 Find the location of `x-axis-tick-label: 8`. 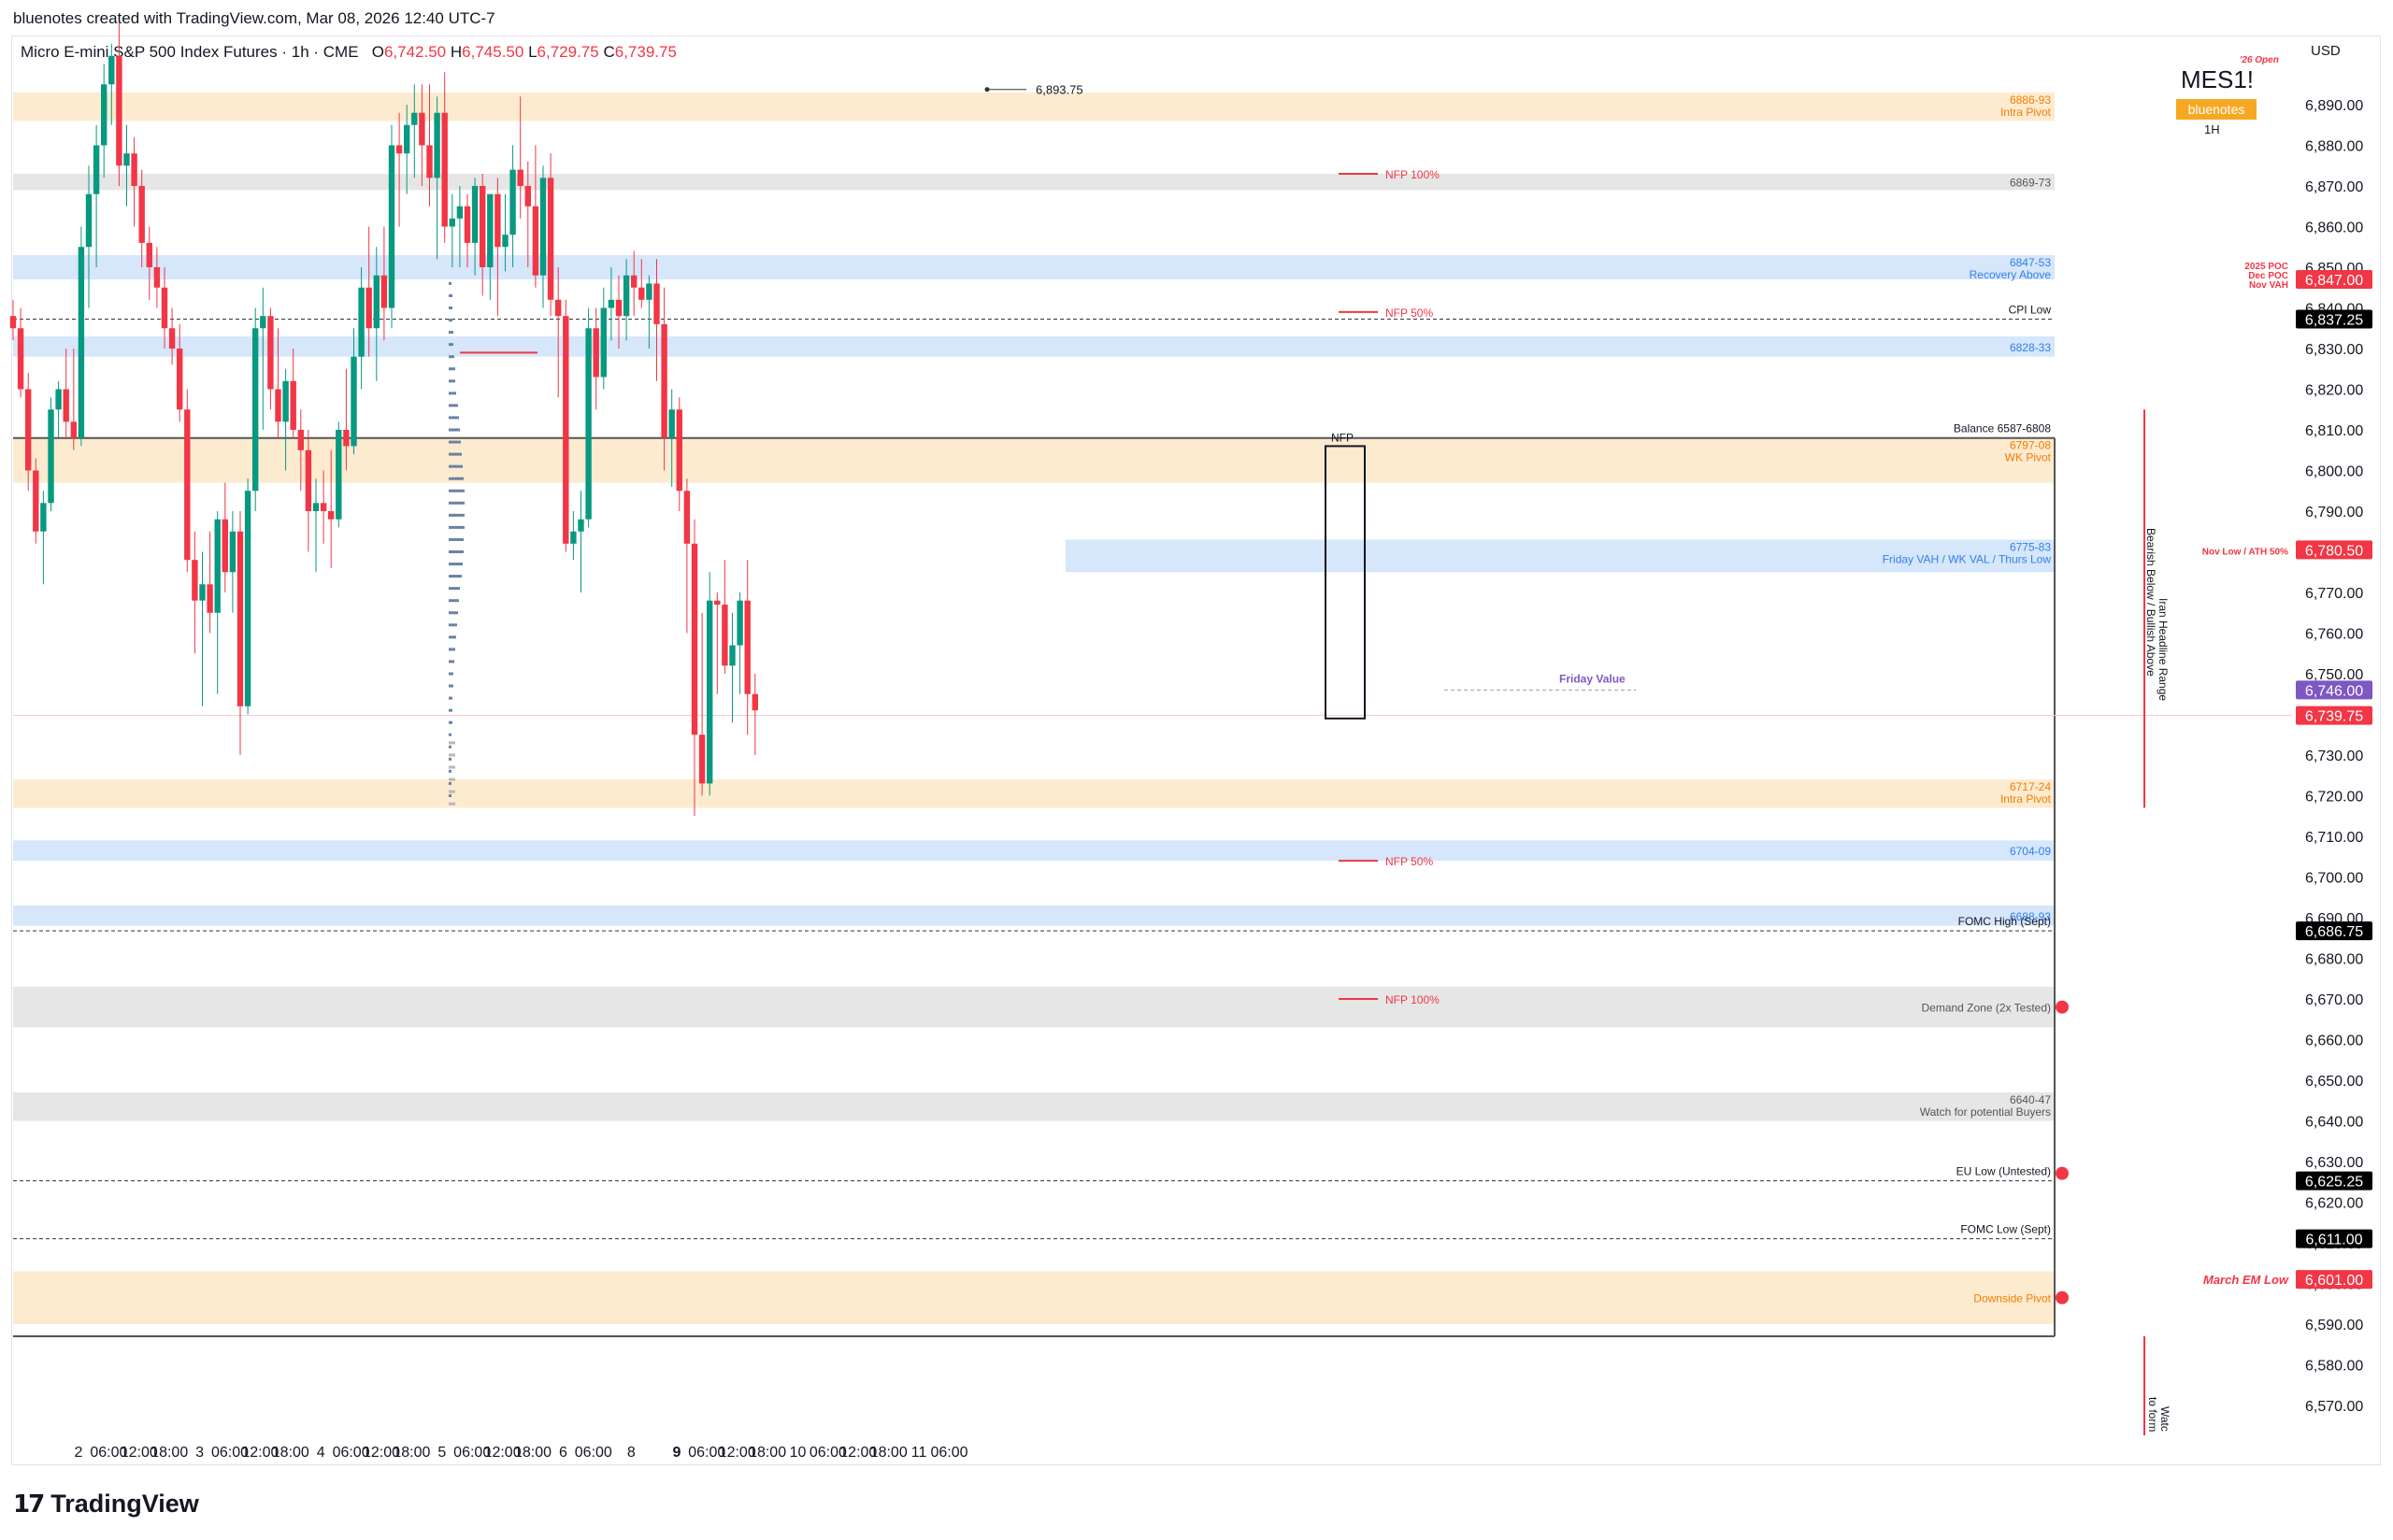

x-axis-tick-label: 8 is located at coordinates (632, 1453).